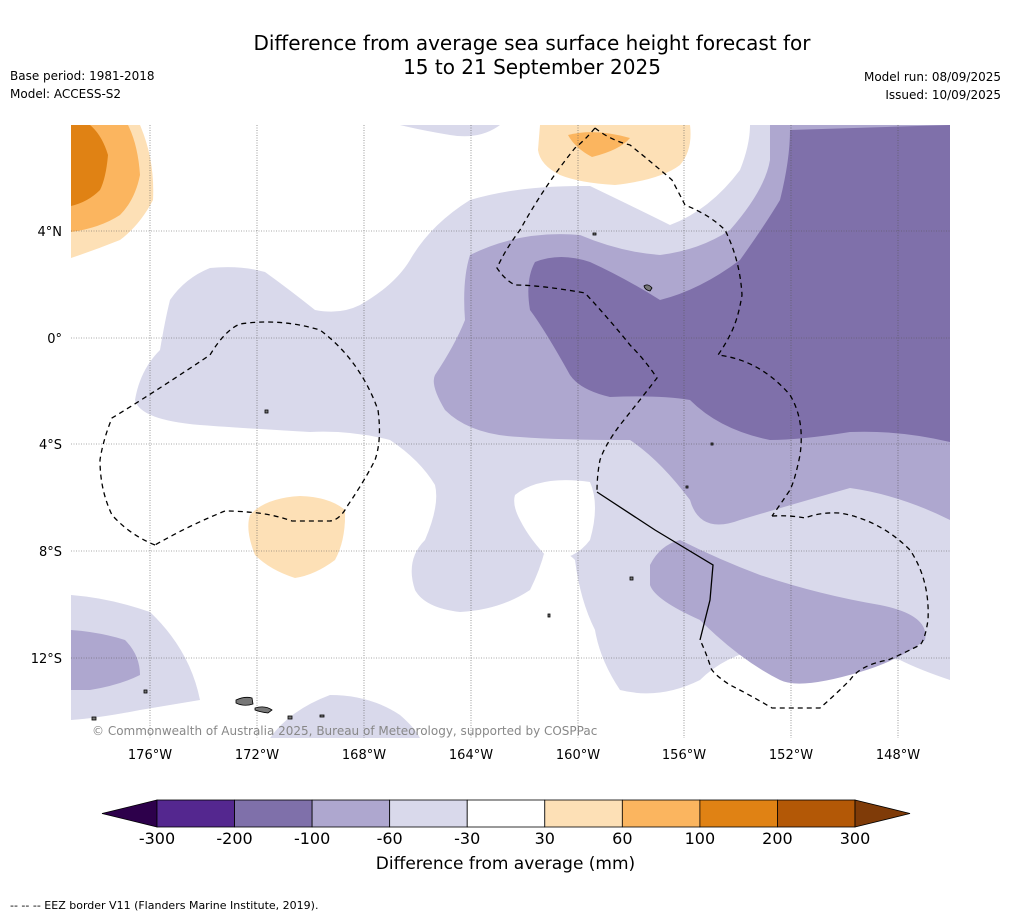 This screenshot has height=919, width=1011. What do you see at coordinates (777, 838) in the screenshot?
I see `colorbar-tick-label: 200` at bounding box center [777, 838].